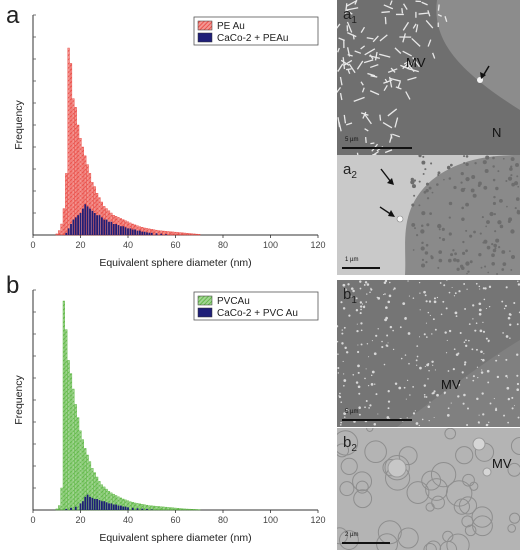 This screenshot has width=520, height=550. Describe the element at coordinates (428, 489) in the screenshot. I see `micrograph-b2: b2 MV 2 µm` at that location.